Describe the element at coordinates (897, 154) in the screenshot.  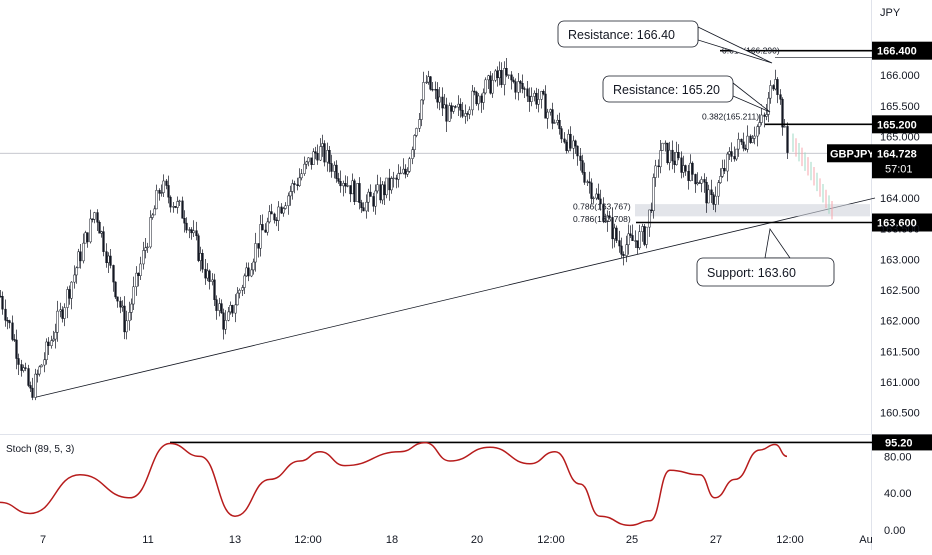
I see `last-price-label: 164.728` at that location.